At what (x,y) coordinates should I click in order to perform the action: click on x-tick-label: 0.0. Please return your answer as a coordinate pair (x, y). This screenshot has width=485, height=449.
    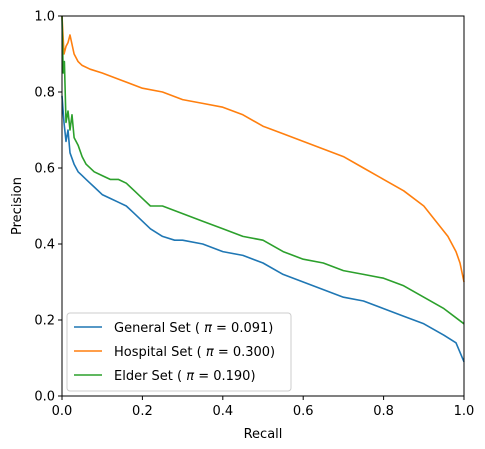
    Looking at the image, I should click on (62, 411).